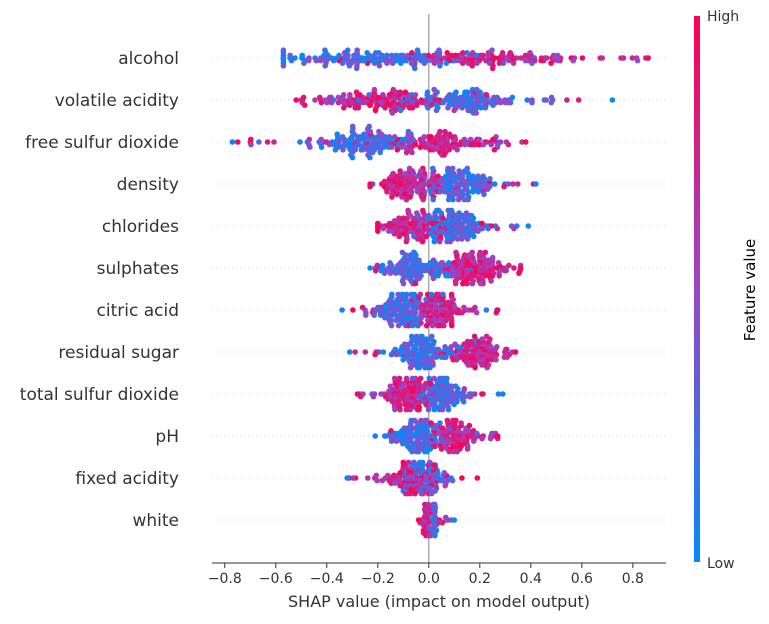 The height and width of the screenshot is (624, 769). Describe the element at coordinates (723, 17) in the screenshot. I see `colorbar-high-label: High` at that location.